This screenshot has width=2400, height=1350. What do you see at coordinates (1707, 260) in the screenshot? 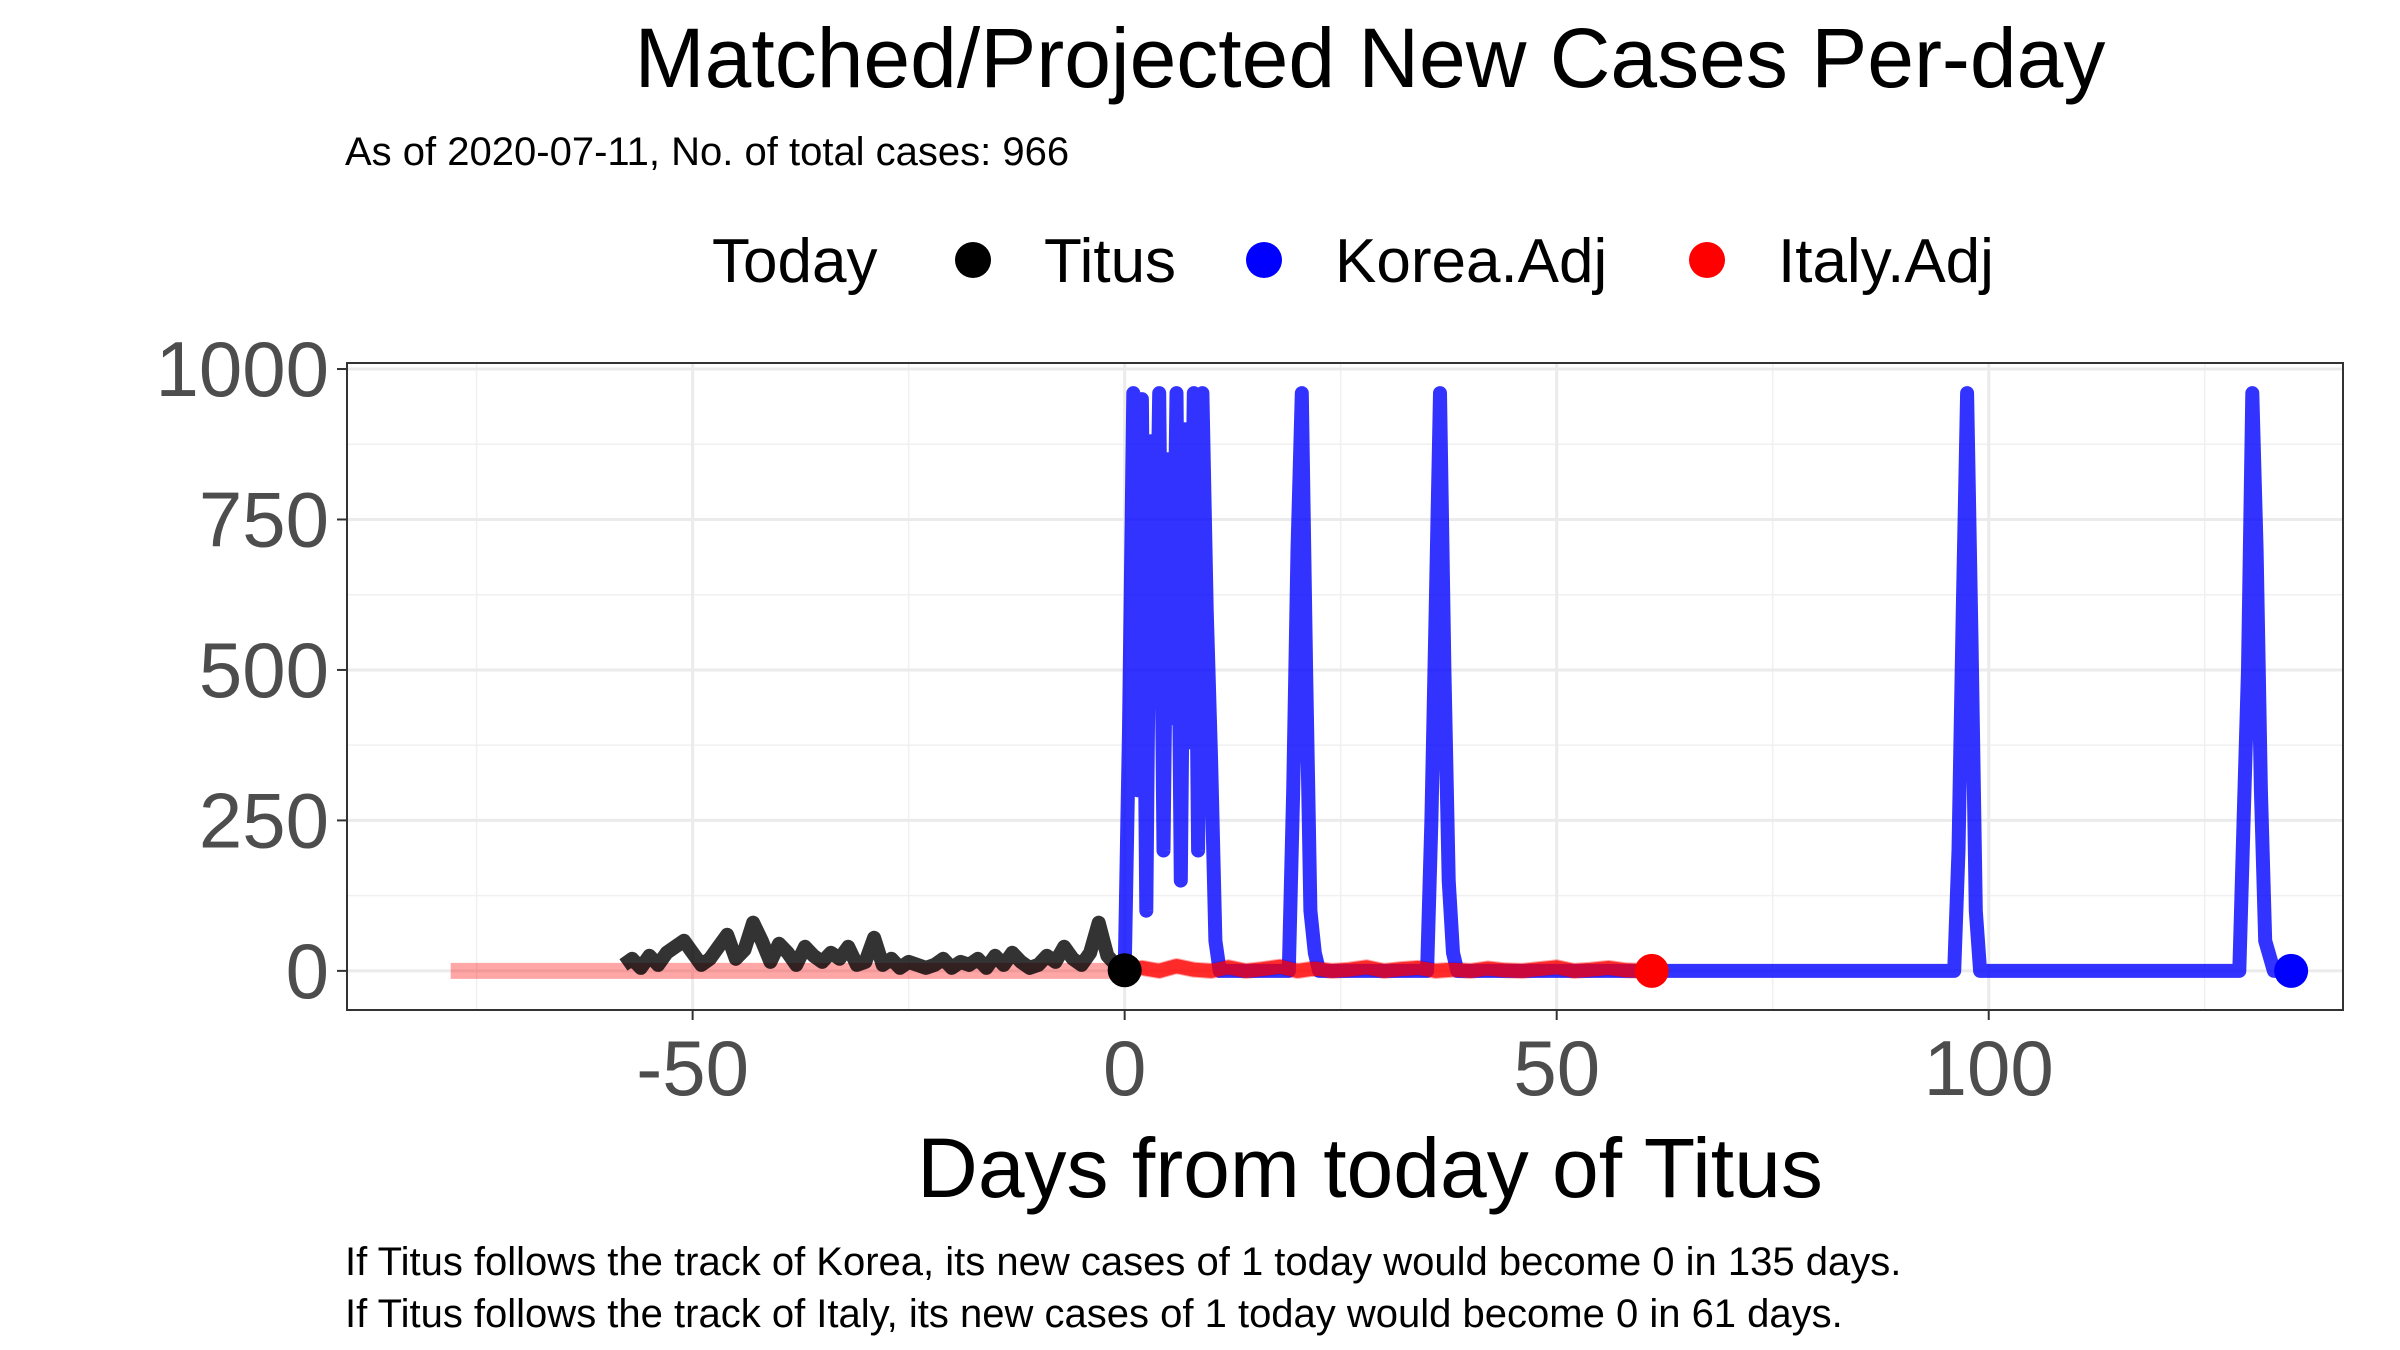
I see `legend-key-italy` at bounding box center [1707, 260].